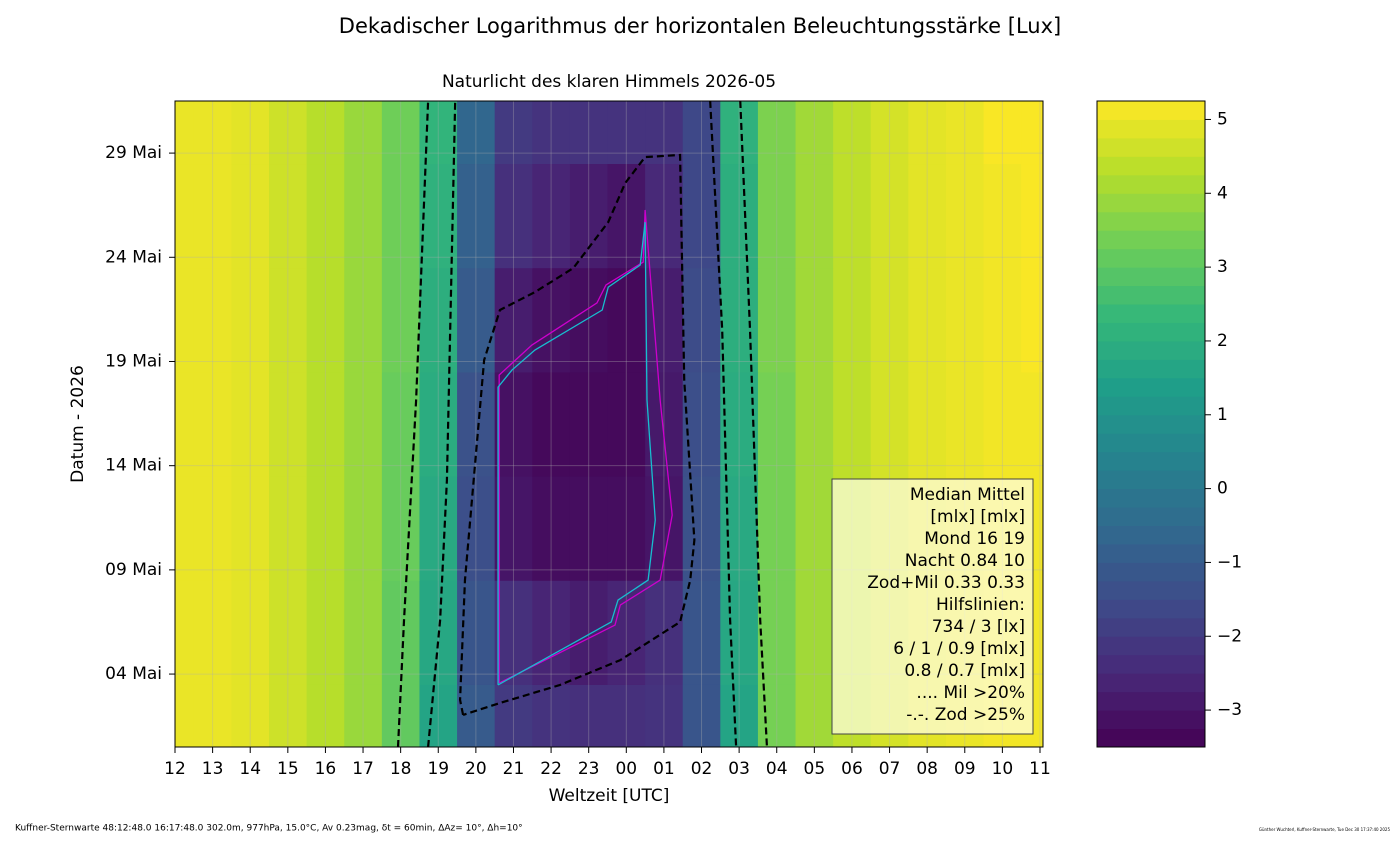 The height and width of the screenshot is (844, 1400). Describe the element at coordinates (852, 769) in the screenshot. I see `x-tick-label: 06` at that location.